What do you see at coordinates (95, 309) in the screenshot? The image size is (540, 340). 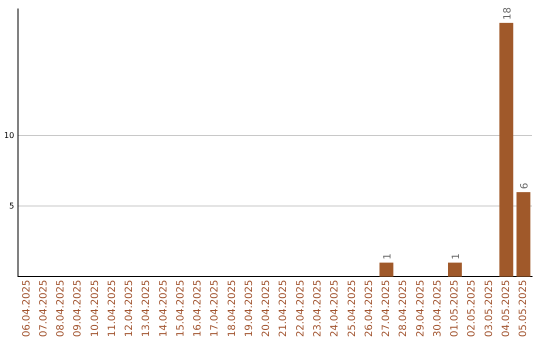 I see `x-tick-label: 10.04.2025` at bounding box center [95, 309].